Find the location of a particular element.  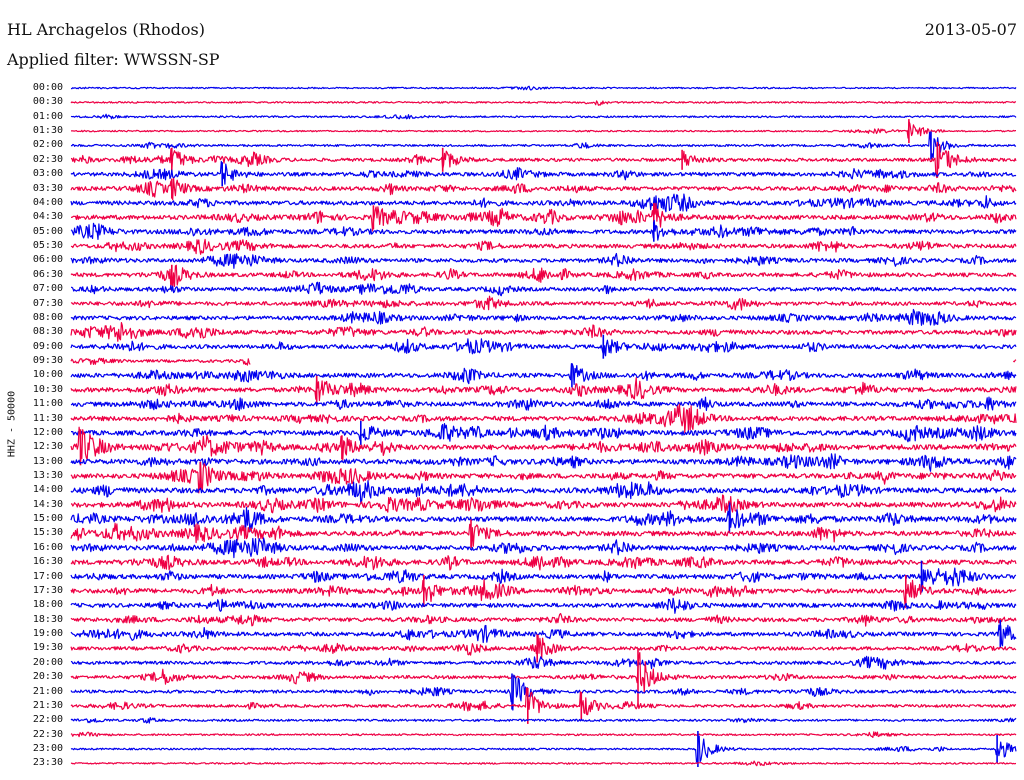

time-label: 18:00 is located at coordinates (47, 605).